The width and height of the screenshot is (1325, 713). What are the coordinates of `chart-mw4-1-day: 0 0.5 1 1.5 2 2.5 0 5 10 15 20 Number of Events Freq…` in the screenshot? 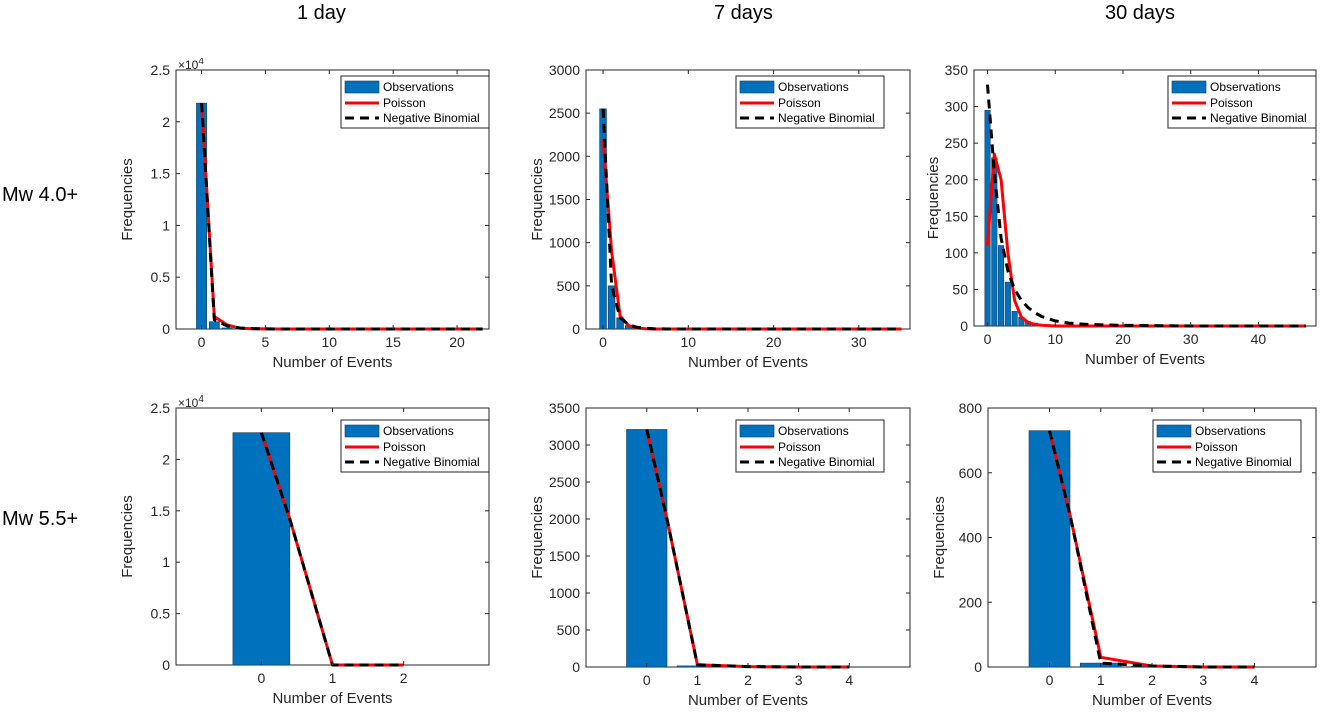 It's located at (304, 214).